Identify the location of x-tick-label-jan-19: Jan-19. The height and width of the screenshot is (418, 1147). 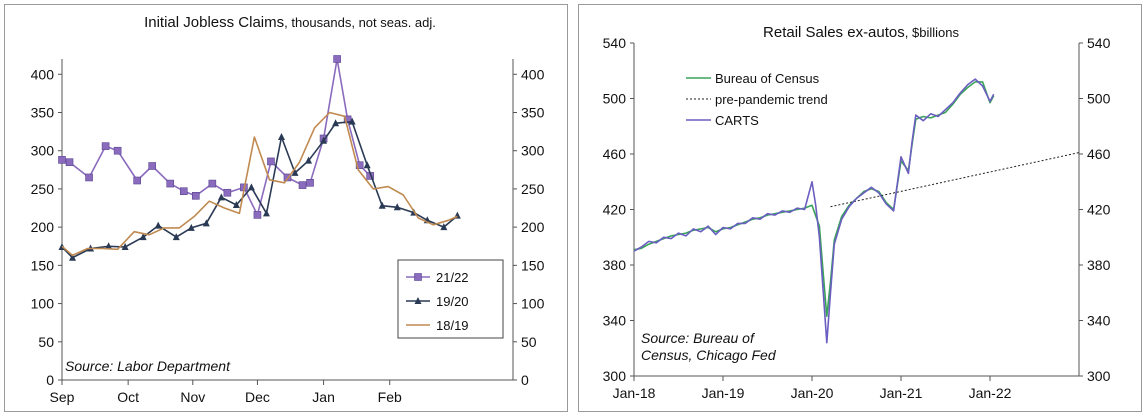
(723, 393).